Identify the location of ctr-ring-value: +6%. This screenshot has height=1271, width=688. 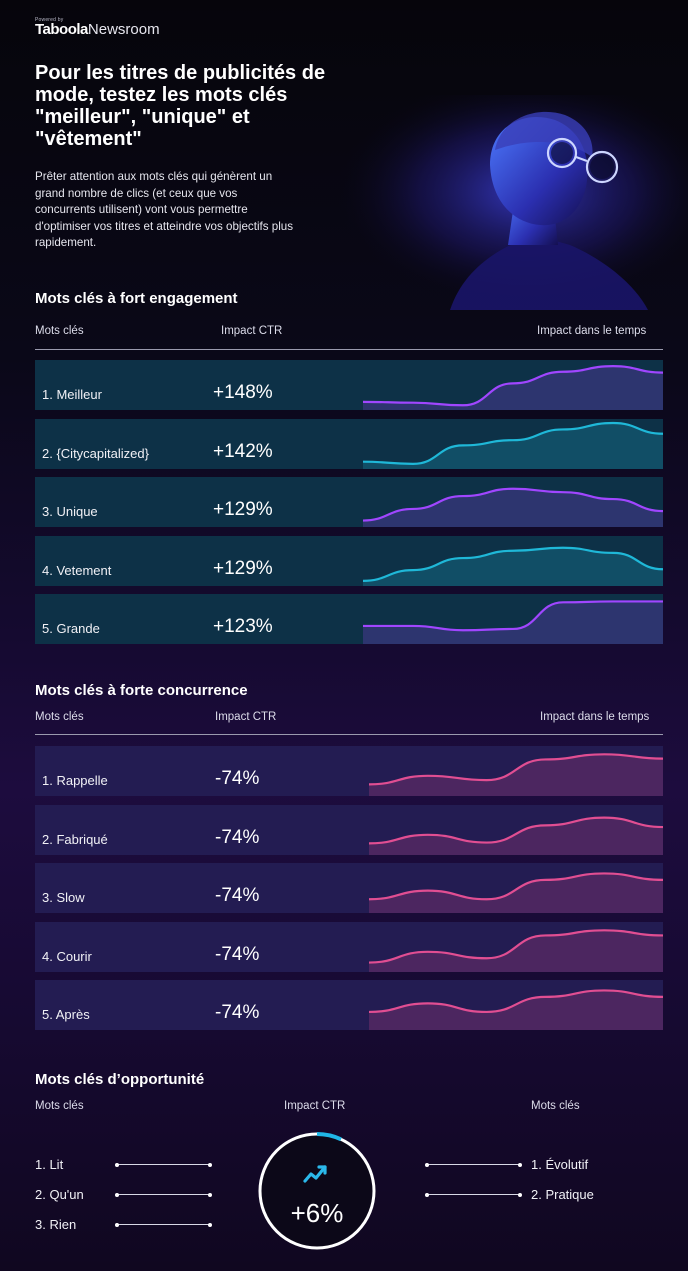
(317, 1213).